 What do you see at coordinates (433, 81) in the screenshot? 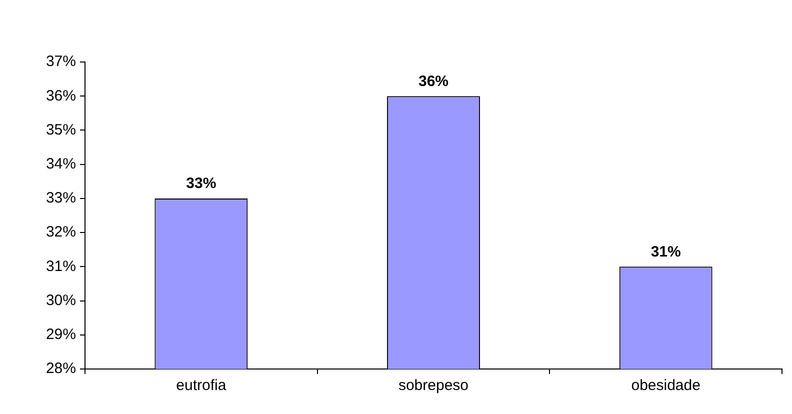
I see `data-label: 36%` at bounding box center [433, 81].